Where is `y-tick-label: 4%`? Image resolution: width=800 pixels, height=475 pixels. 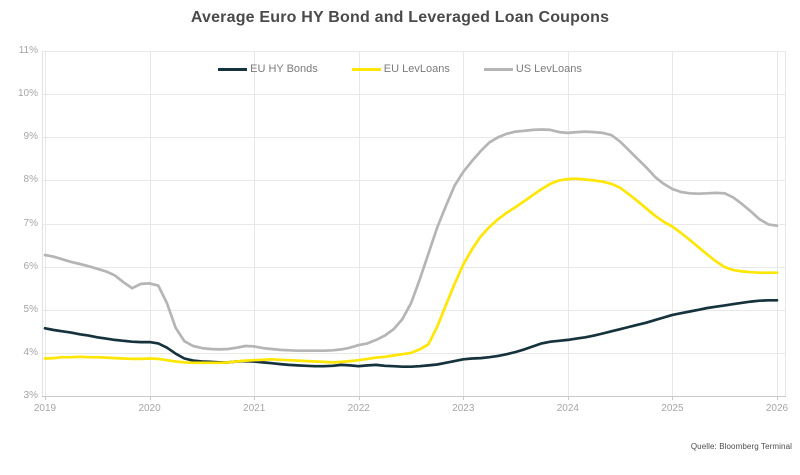
y-tick-label: 4% is located at coordinates (30, 352).